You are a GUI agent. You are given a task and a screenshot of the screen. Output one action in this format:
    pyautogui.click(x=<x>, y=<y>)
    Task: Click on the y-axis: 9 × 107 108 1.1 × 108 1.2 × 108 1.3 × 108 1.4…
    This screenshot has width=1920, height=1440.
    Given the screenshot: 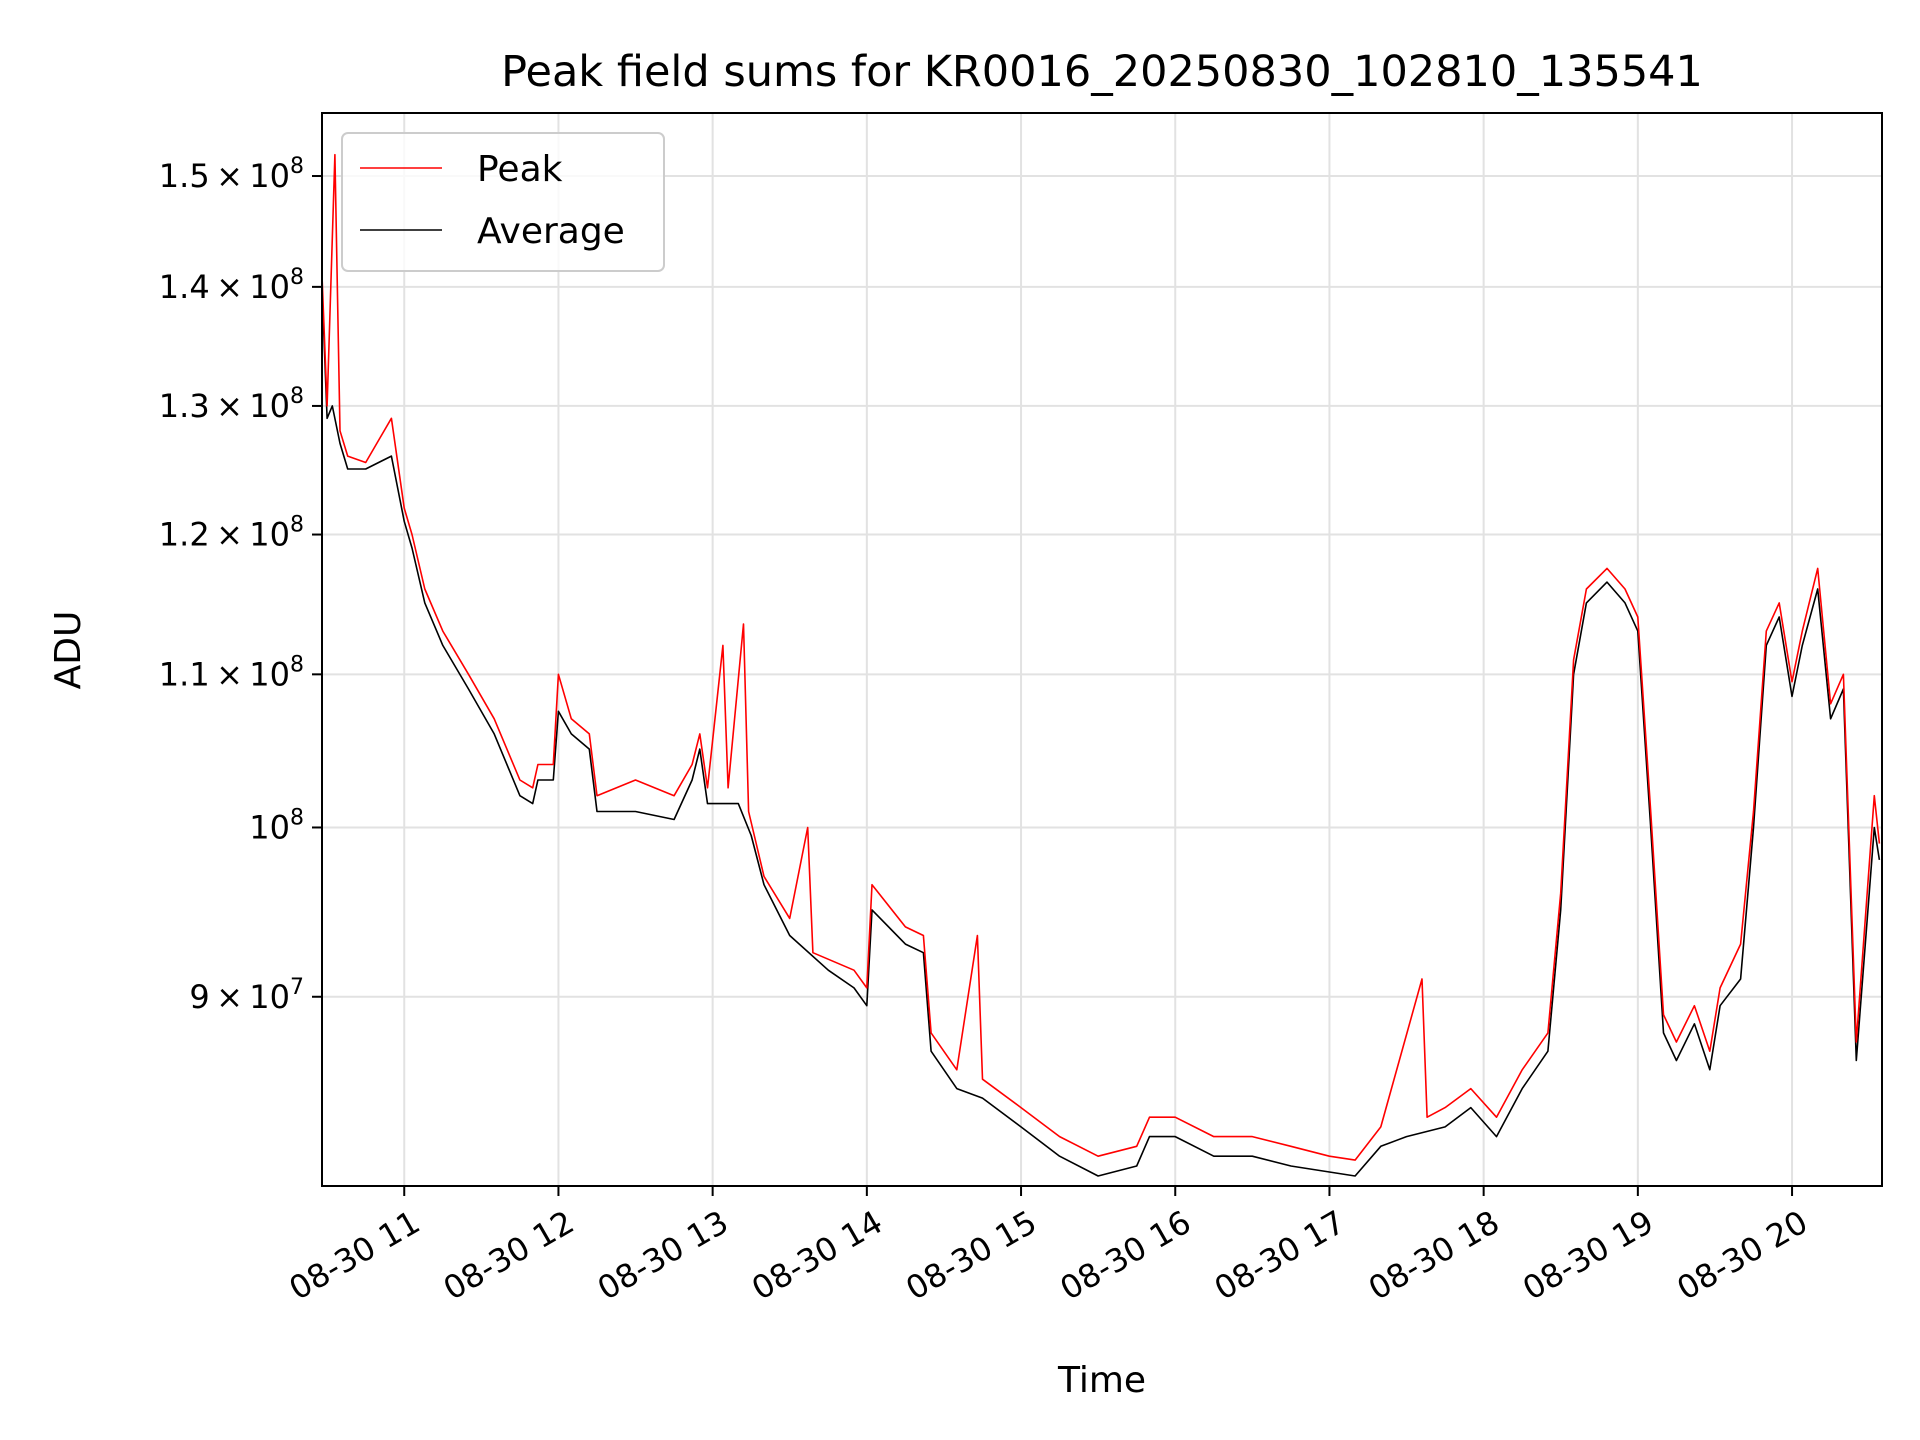 What is the action you would take?
    pyautogui.click(x=240, y=585)
    